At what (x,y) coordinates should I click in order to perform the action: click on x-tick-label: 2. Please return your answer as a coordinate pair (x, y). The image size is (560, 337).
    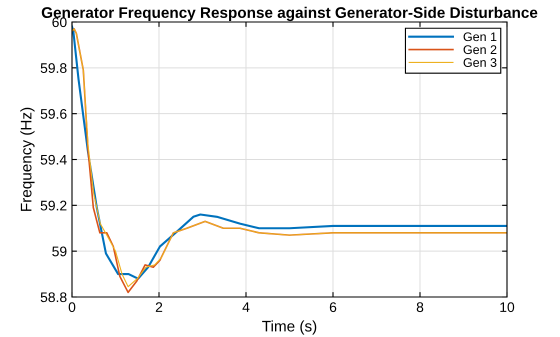
    Looking at the image, I should click on (159, 307).